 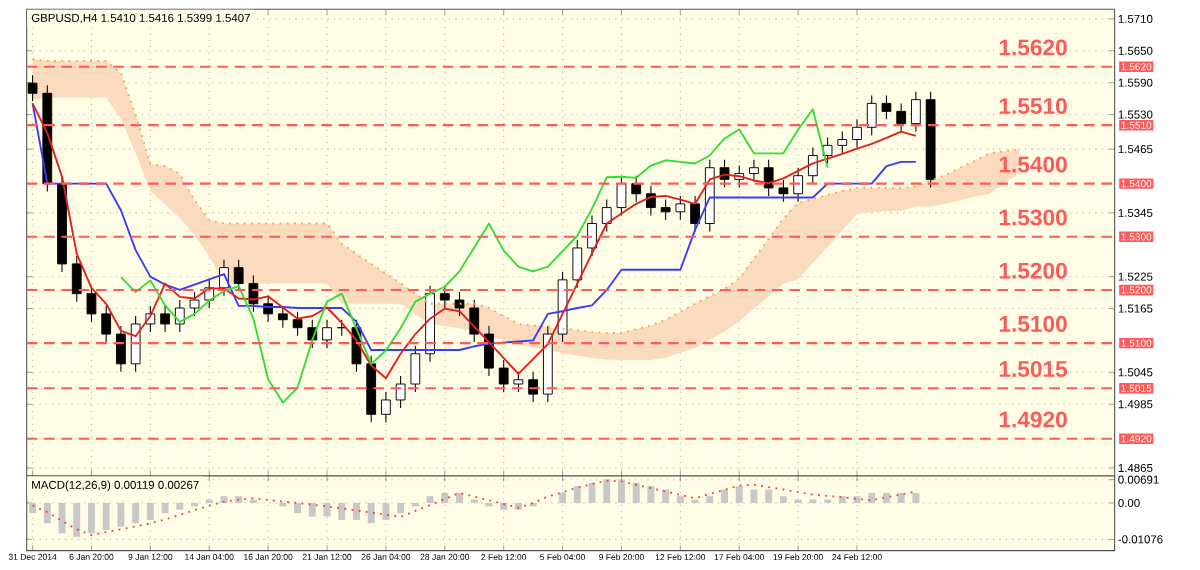 I want to click on text: 1.5200, so click(x=1033, y=270).